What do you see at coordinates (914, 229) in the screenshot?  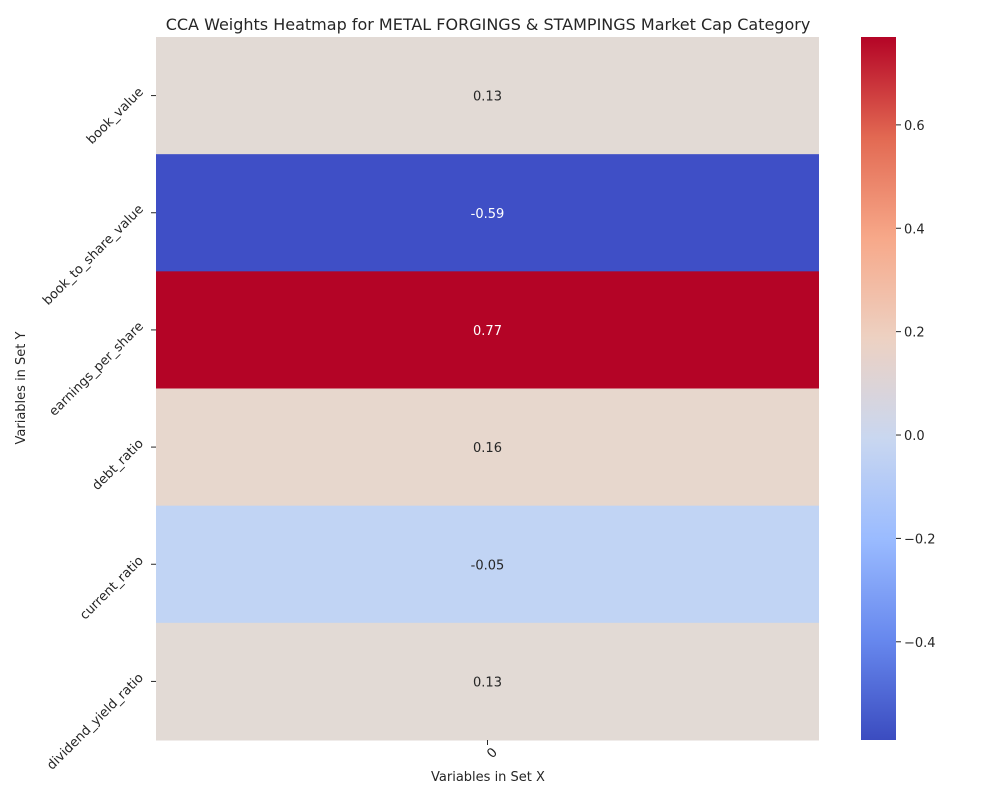 I see `colorbar-tick-label: 0.4` at bounding box center [914, 229].